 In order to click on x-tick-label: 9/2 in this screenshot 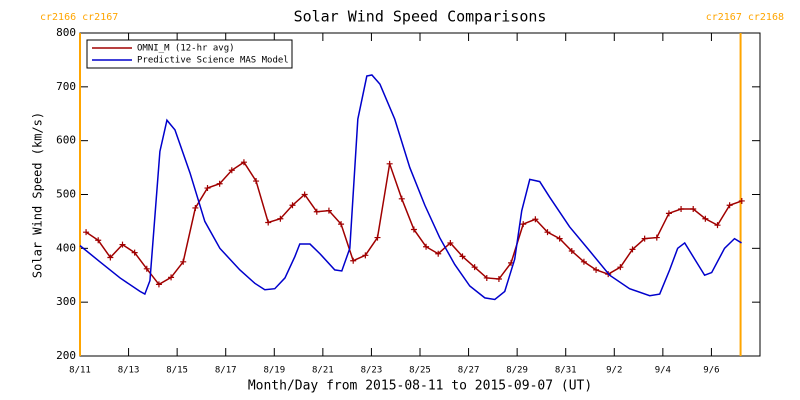, I will do `click(614, 371)`.